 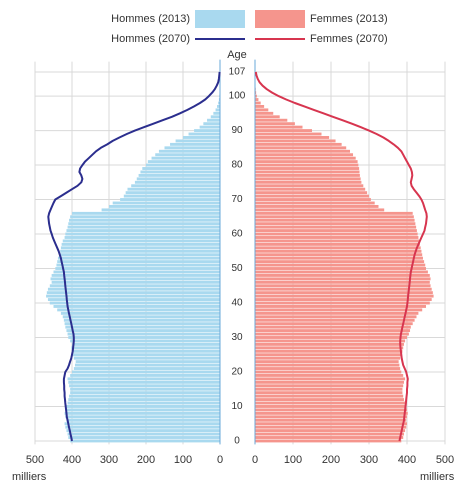 What do you see at coordinates (237, 372) in the screenshot?
I see `y-tick-label: 20` at bounding box center [237, 372].